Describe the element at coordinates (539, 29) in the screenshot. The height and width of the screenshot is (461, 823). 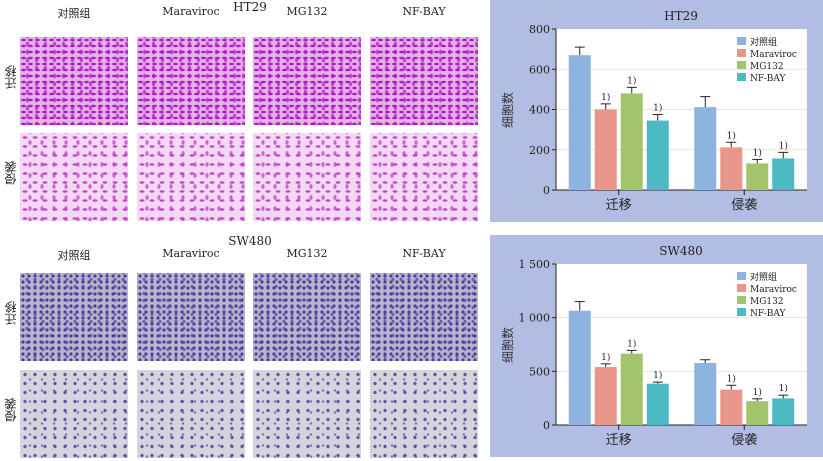
I see `y-tick-label: 800` at that location.